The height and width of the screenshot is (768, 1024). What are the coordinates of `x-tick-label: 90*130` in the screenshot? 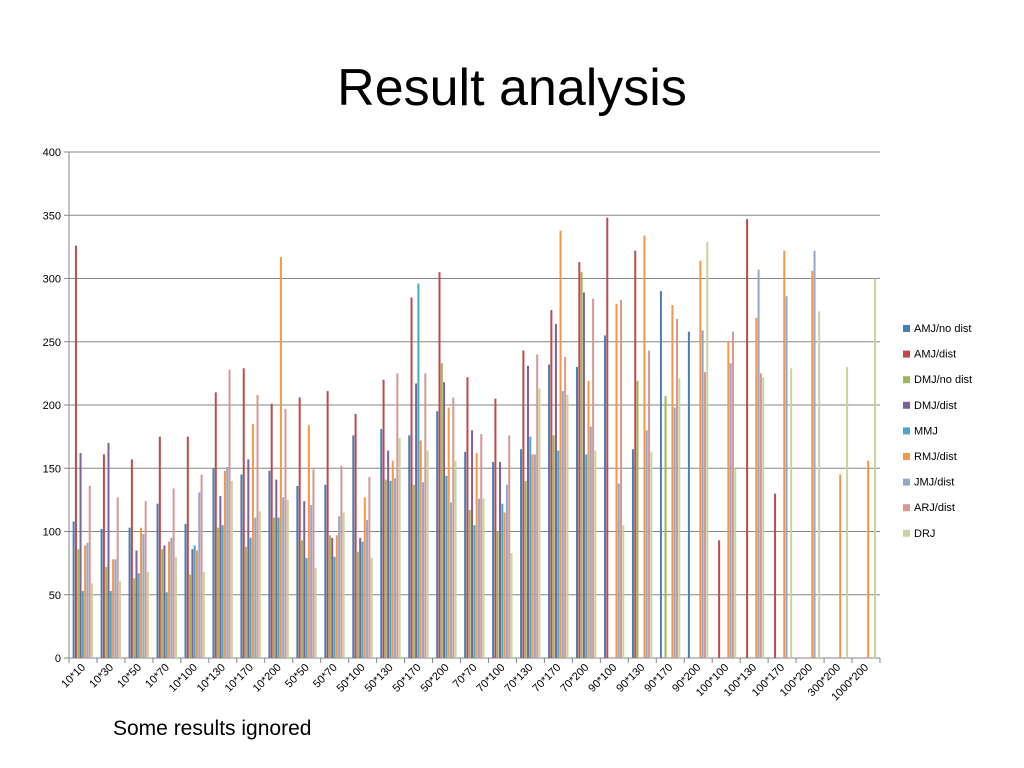 It's located at (630, 678).